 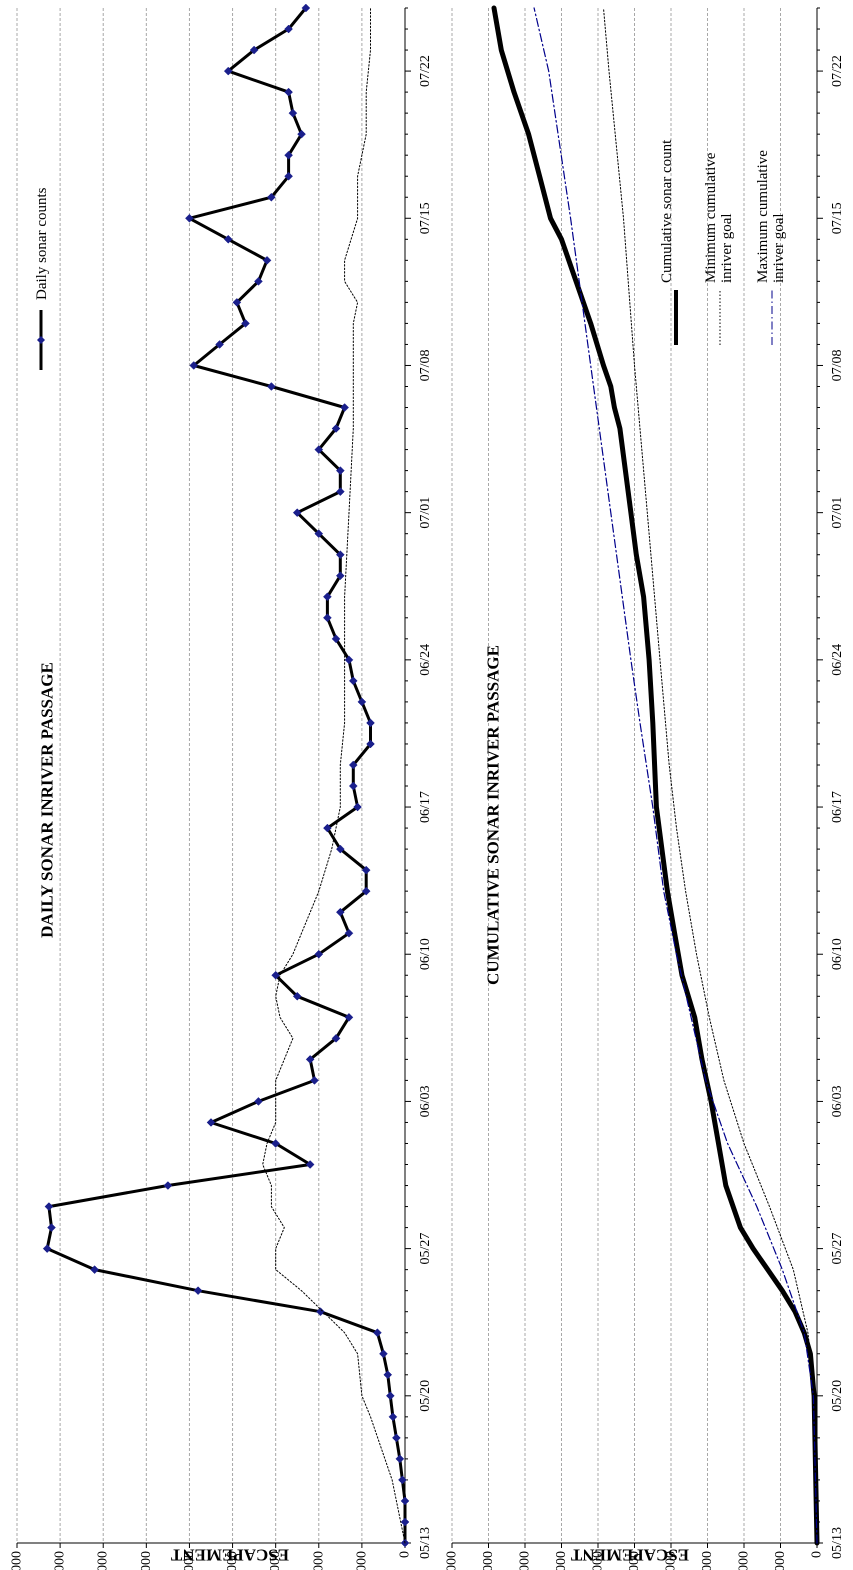 What do you see at coordinates (42, 243) in the screenshot?
I see `legend-label: Daily sonar counts` at bounding box center [42, 243].